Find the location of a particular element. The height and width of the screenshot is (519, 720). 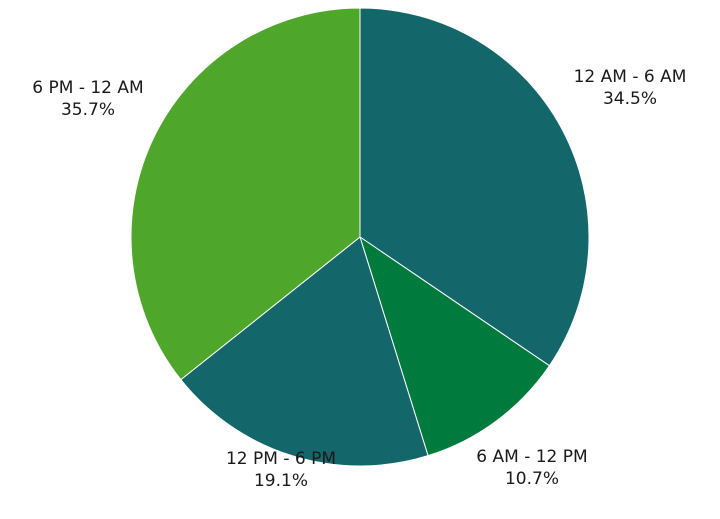

slice-value-label: 35.7% is located at coordinates (88, 110).